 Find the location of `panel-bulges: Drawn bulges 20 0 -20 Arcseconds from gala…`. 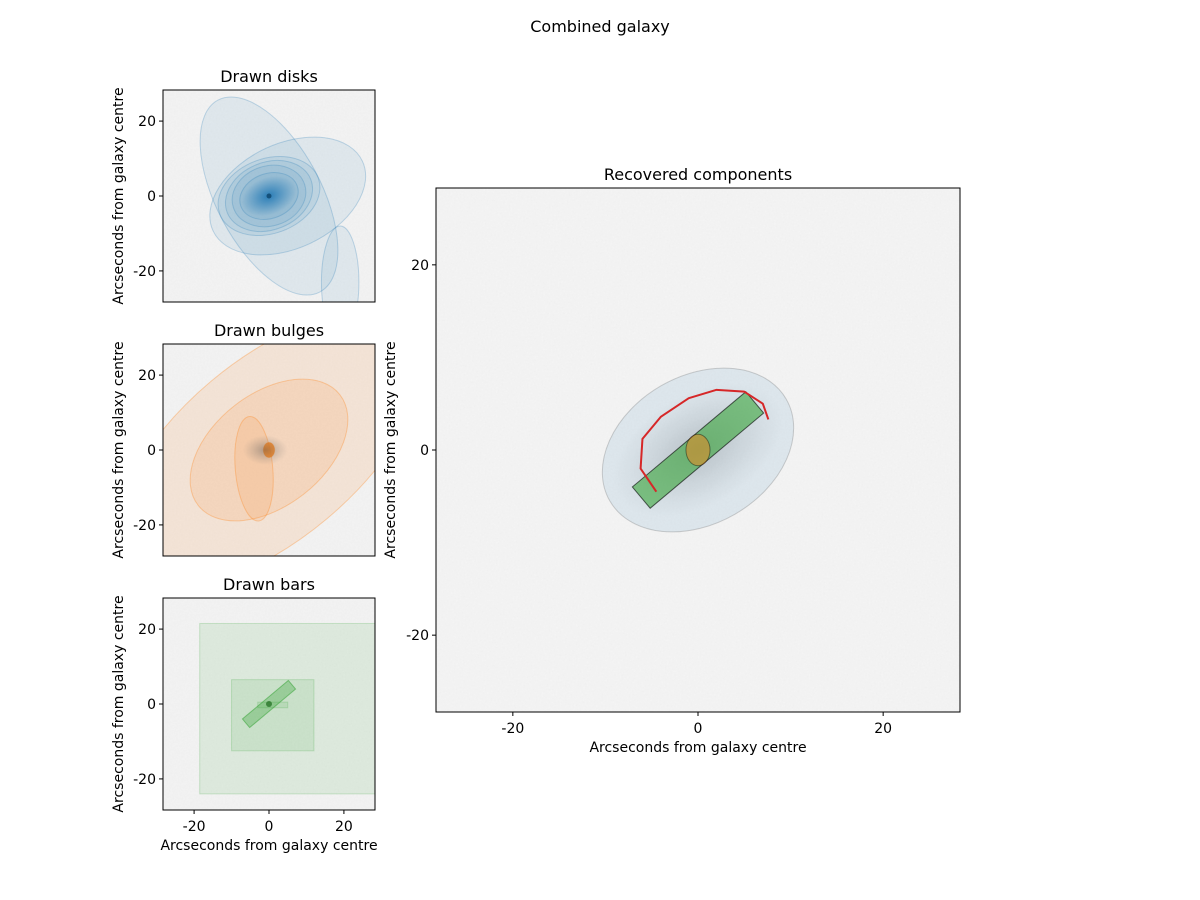

panel-bulges: Drawn bulges 20 0 -20 Arcseconds from gala… is located at coordinates (243, 440).